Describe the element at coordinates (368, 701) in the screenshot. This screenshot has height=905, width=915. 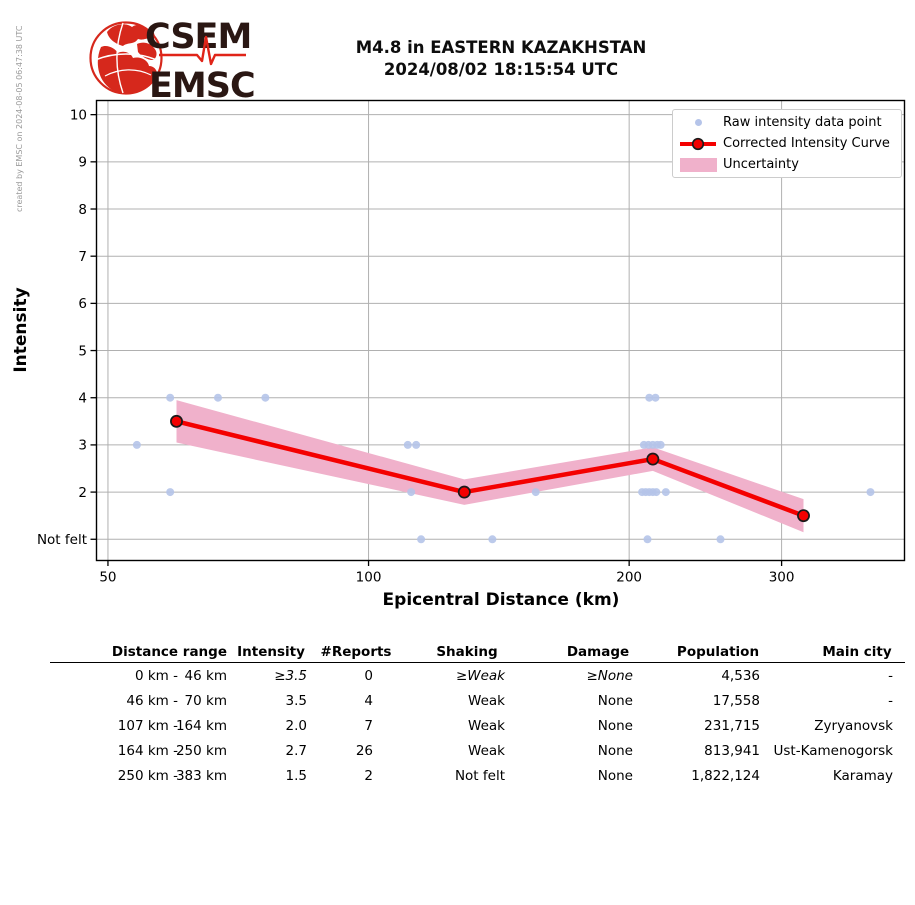
I see `cell-reports: 4` at that location.